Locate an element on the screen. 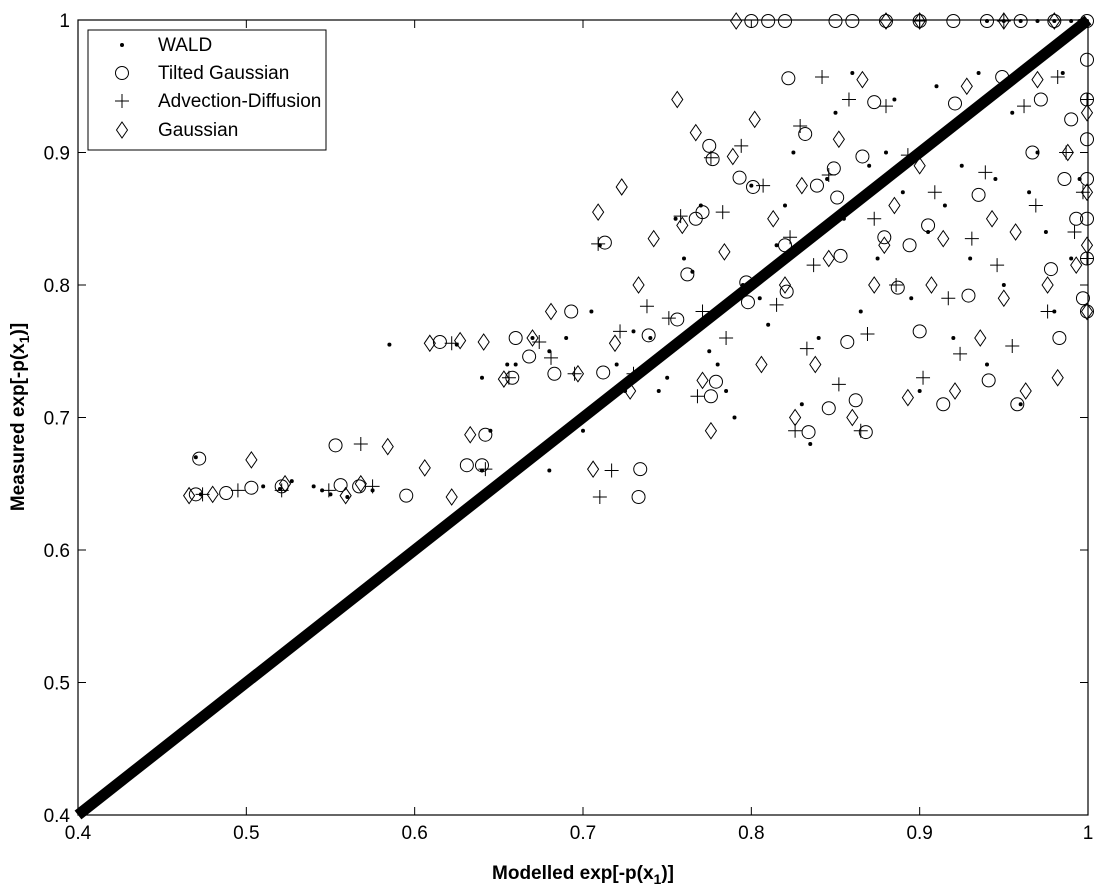  legend-marker-diamond is located at coordinates (122, 130).